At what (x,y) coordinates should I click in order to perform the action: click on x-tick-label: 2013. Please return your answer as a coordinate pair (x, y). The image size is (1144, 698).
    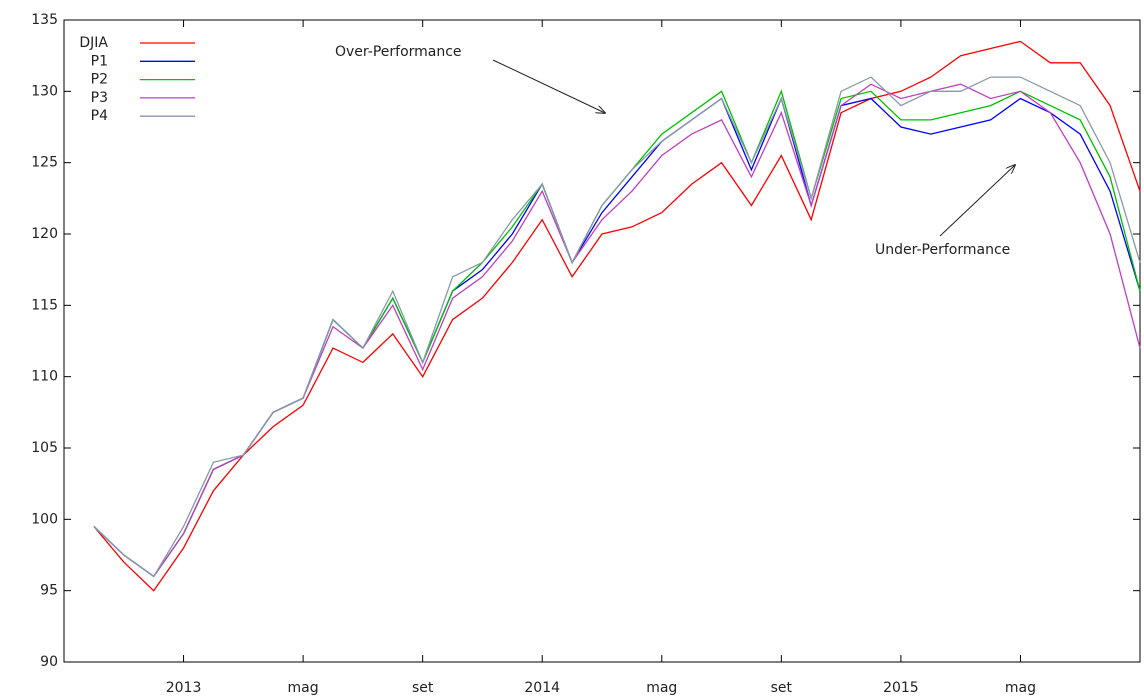
    Looking at the image, I should click on (184, 688).